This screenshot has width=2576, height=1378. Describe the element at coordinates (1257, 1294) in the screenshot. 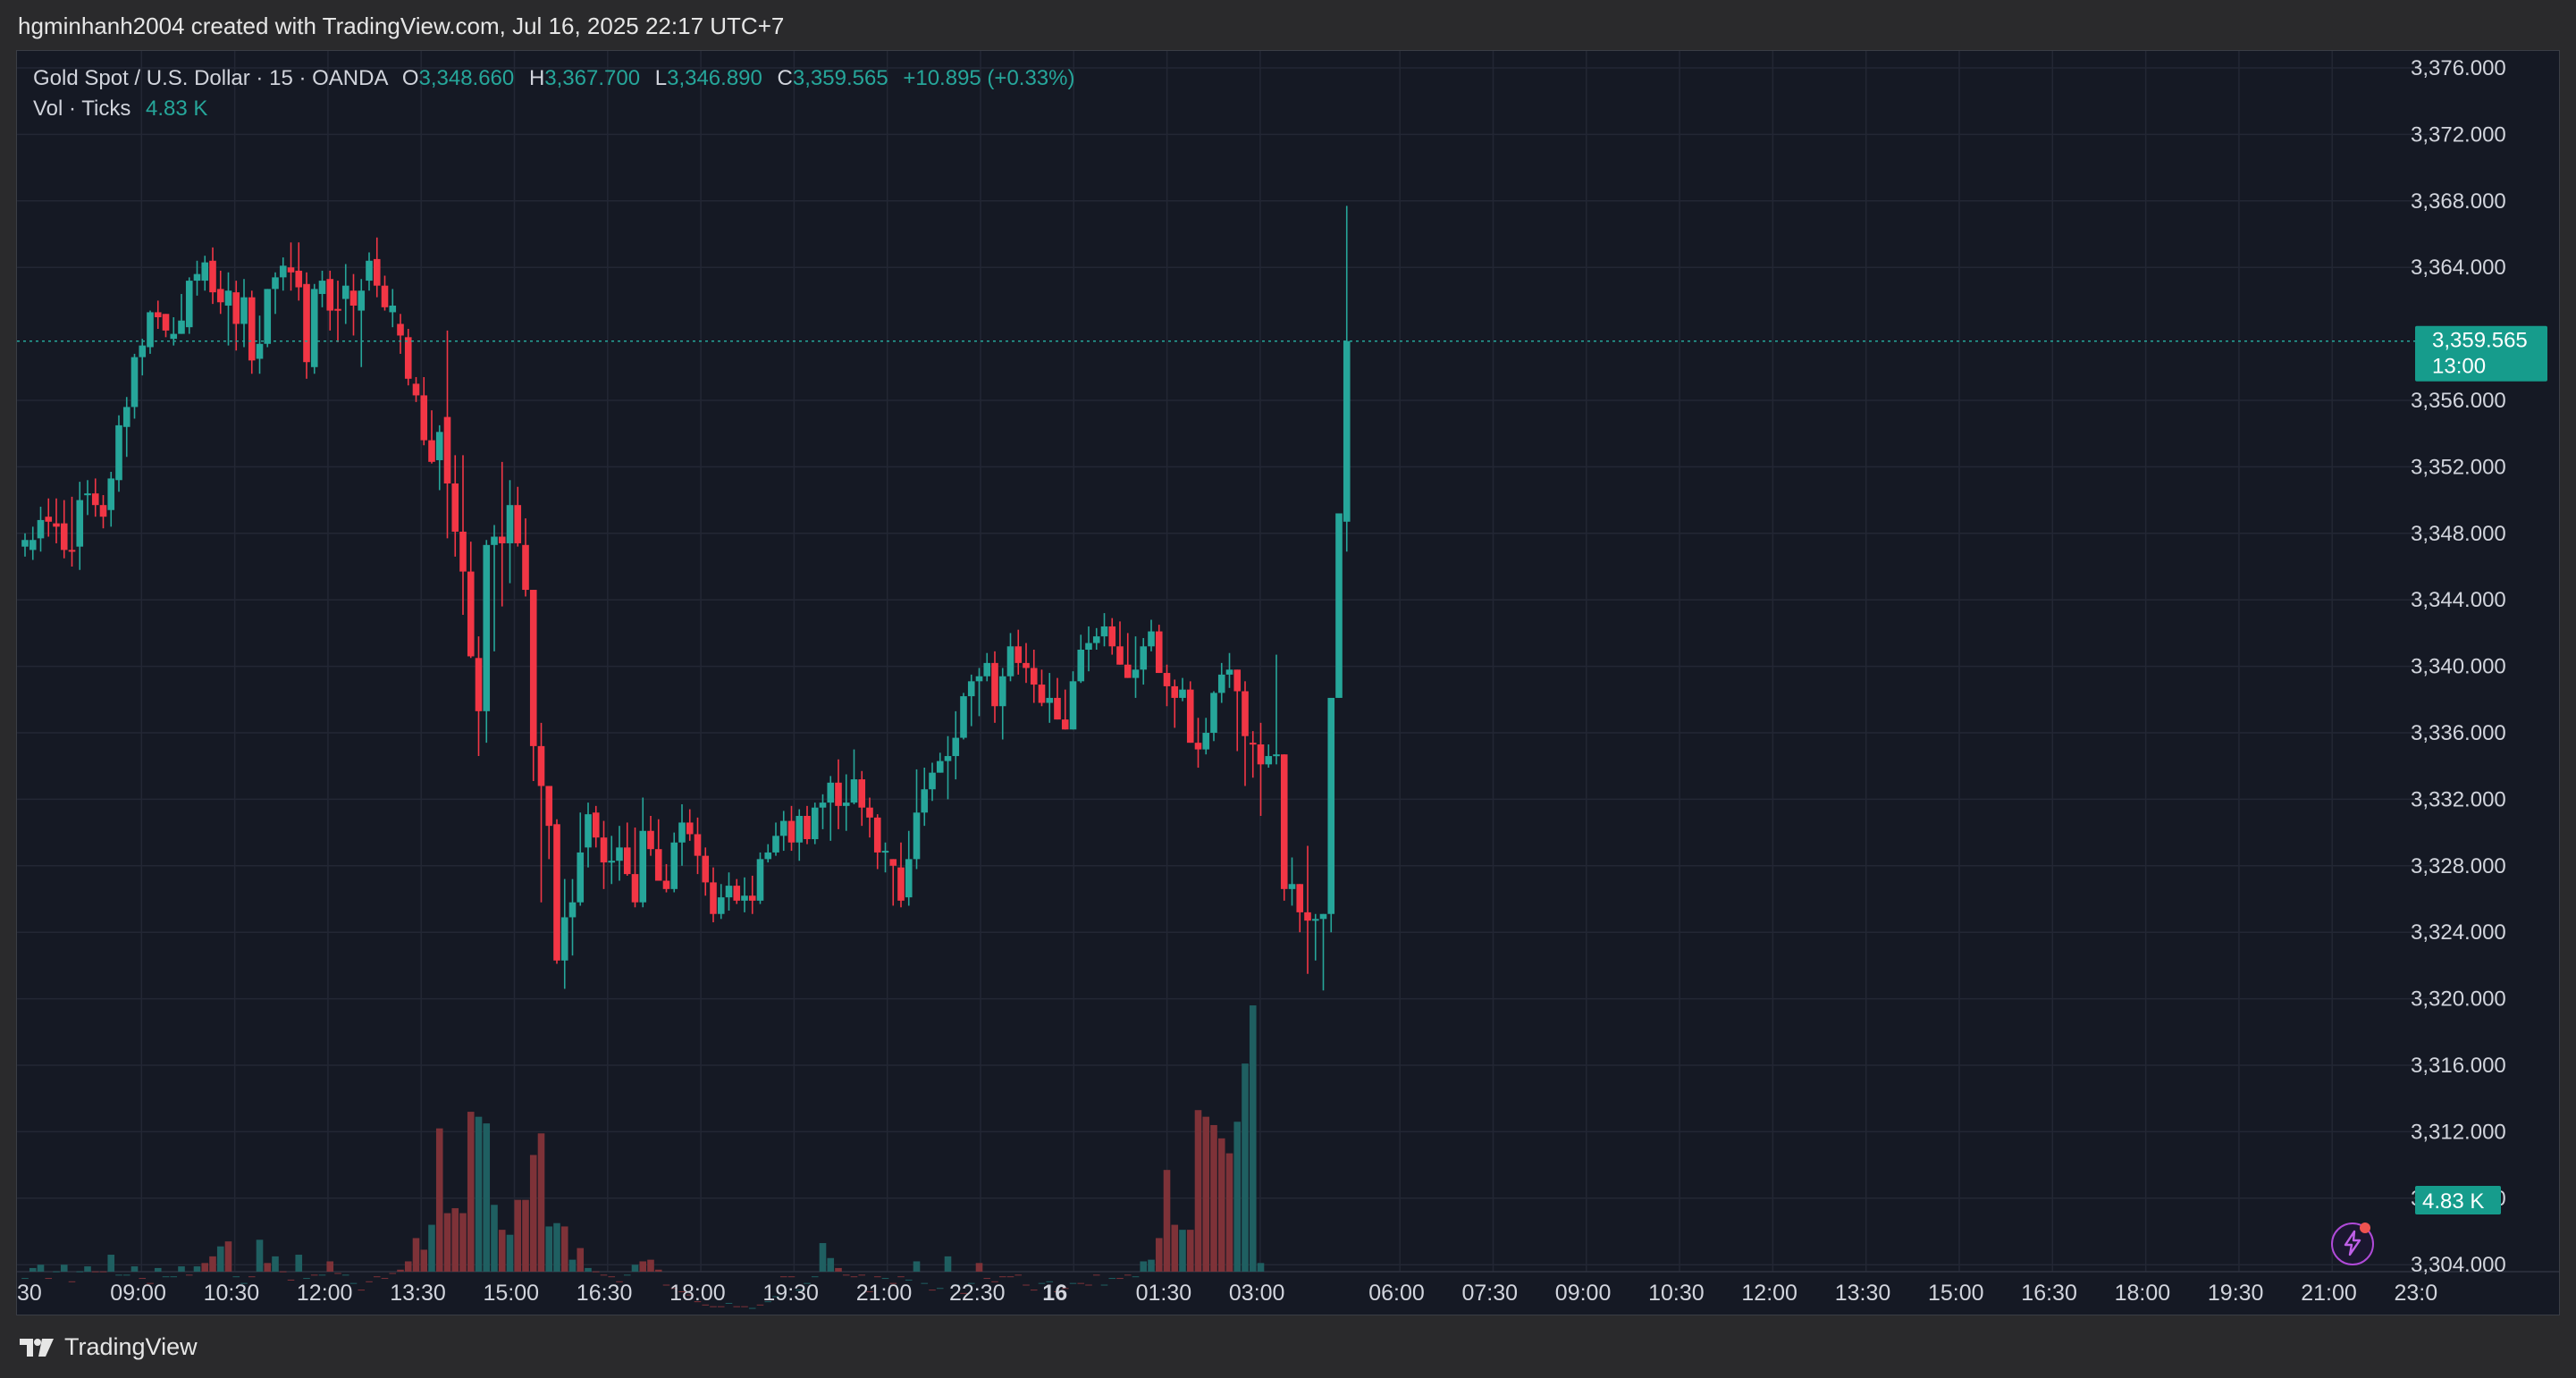

I see `time-tick-label: 03:00` at that location.